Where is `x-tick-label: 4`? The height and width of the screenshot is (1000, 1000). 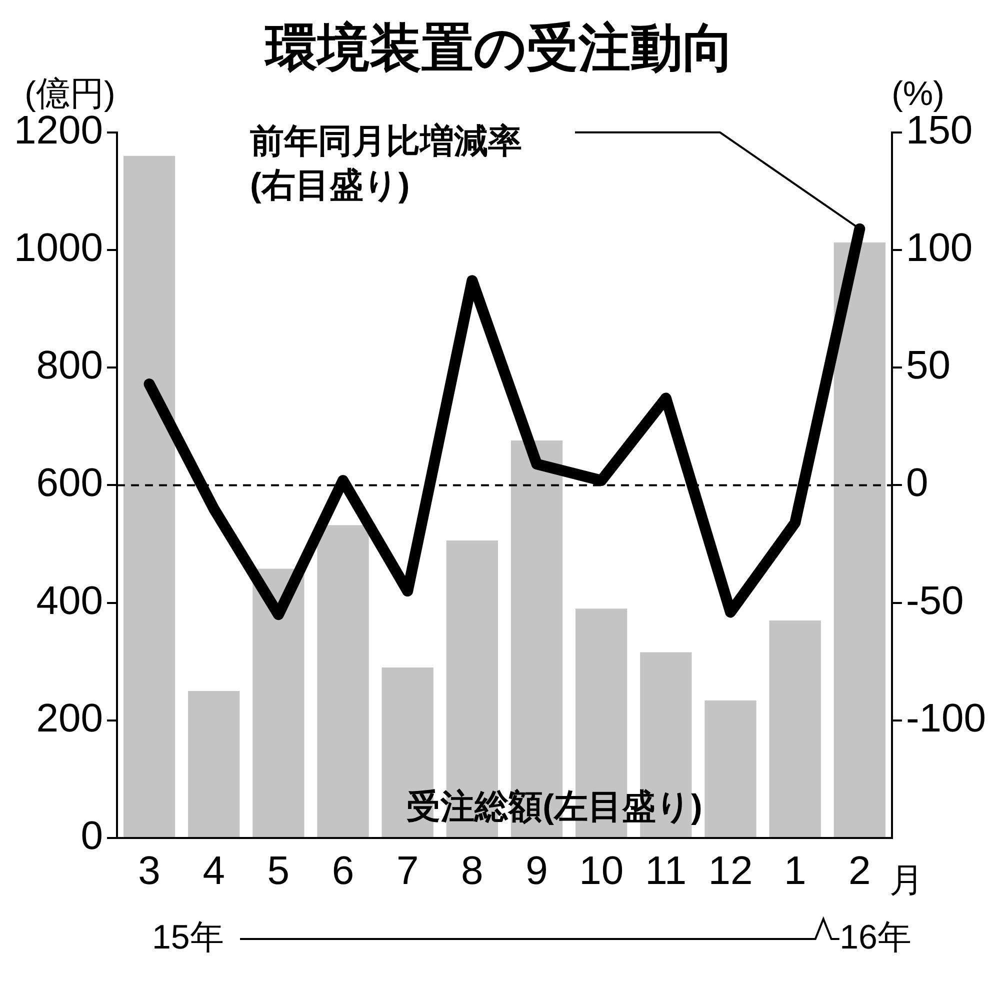
x-tick-label: 4 is located at coordinates (213, 871).